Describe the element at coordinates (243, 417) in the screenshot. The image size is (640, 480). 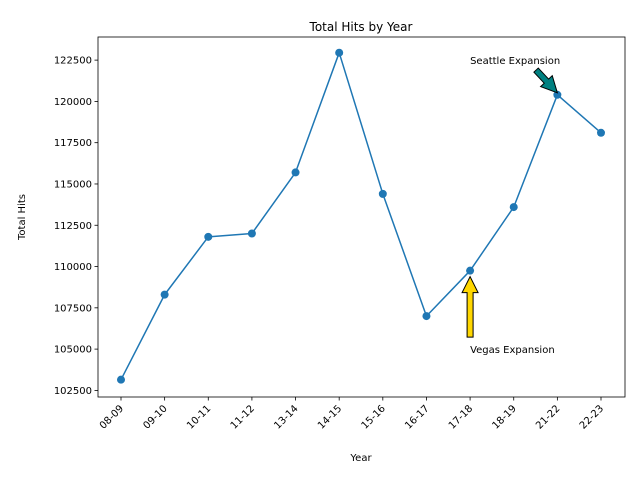
I see `x-tick-label: 11-12` at that location.